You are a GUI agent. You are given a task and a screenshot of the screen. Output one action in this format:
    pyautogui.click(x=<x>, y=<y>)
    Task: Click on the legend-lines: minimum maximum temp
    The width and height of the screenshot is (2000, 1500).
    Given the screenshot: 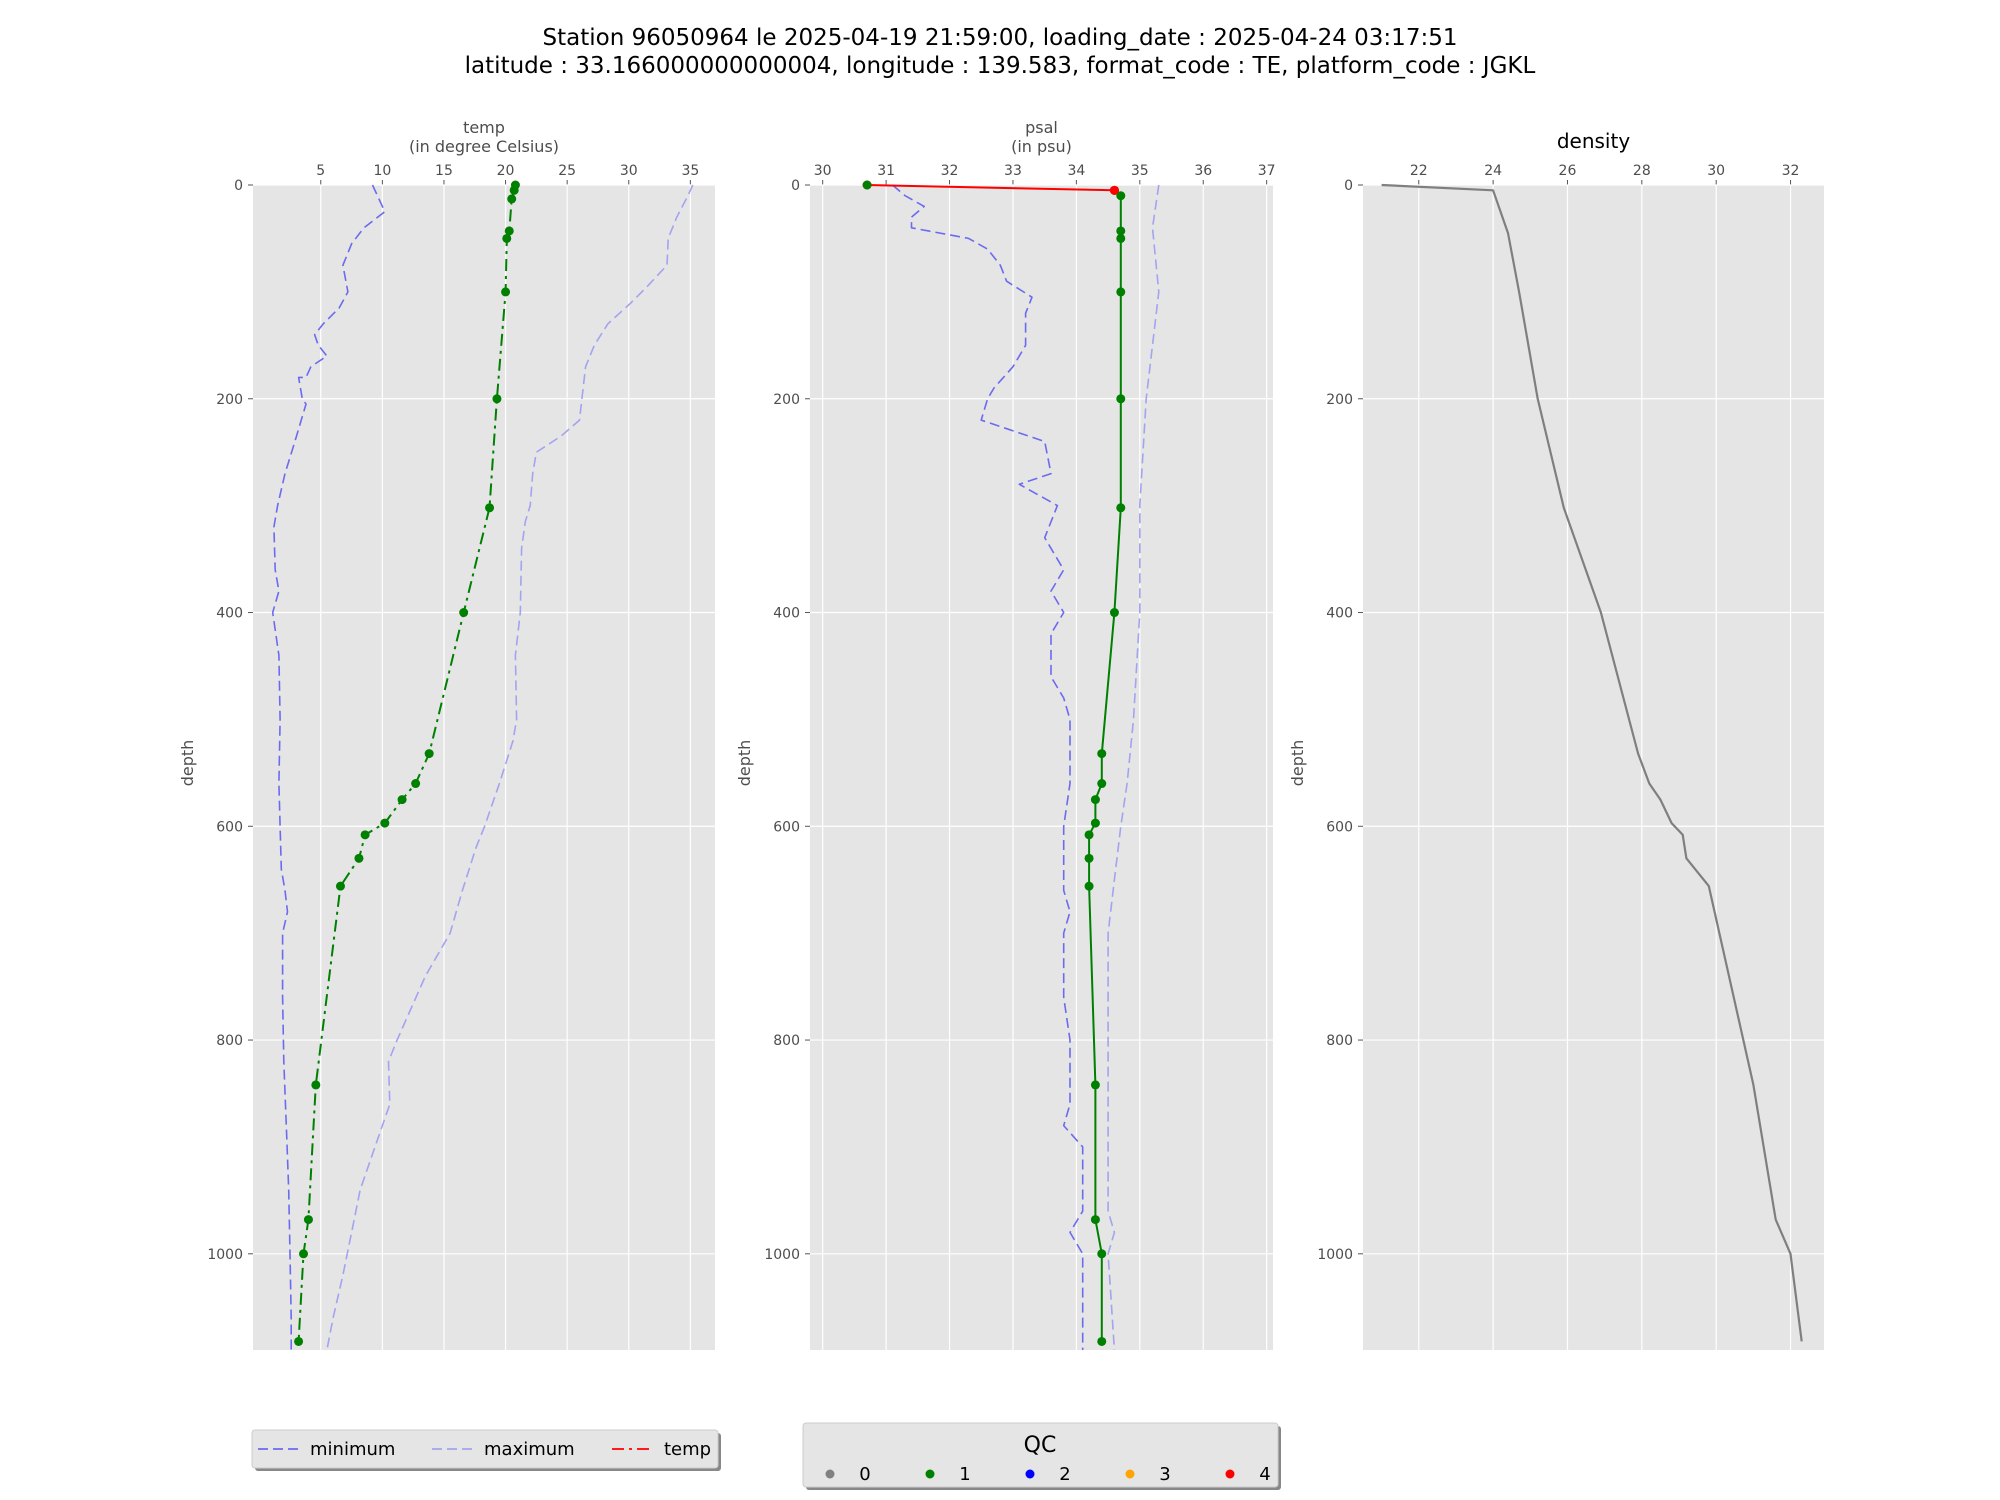 What is the action you would take?
    pyautogui.click(x=486, y=1450)
    